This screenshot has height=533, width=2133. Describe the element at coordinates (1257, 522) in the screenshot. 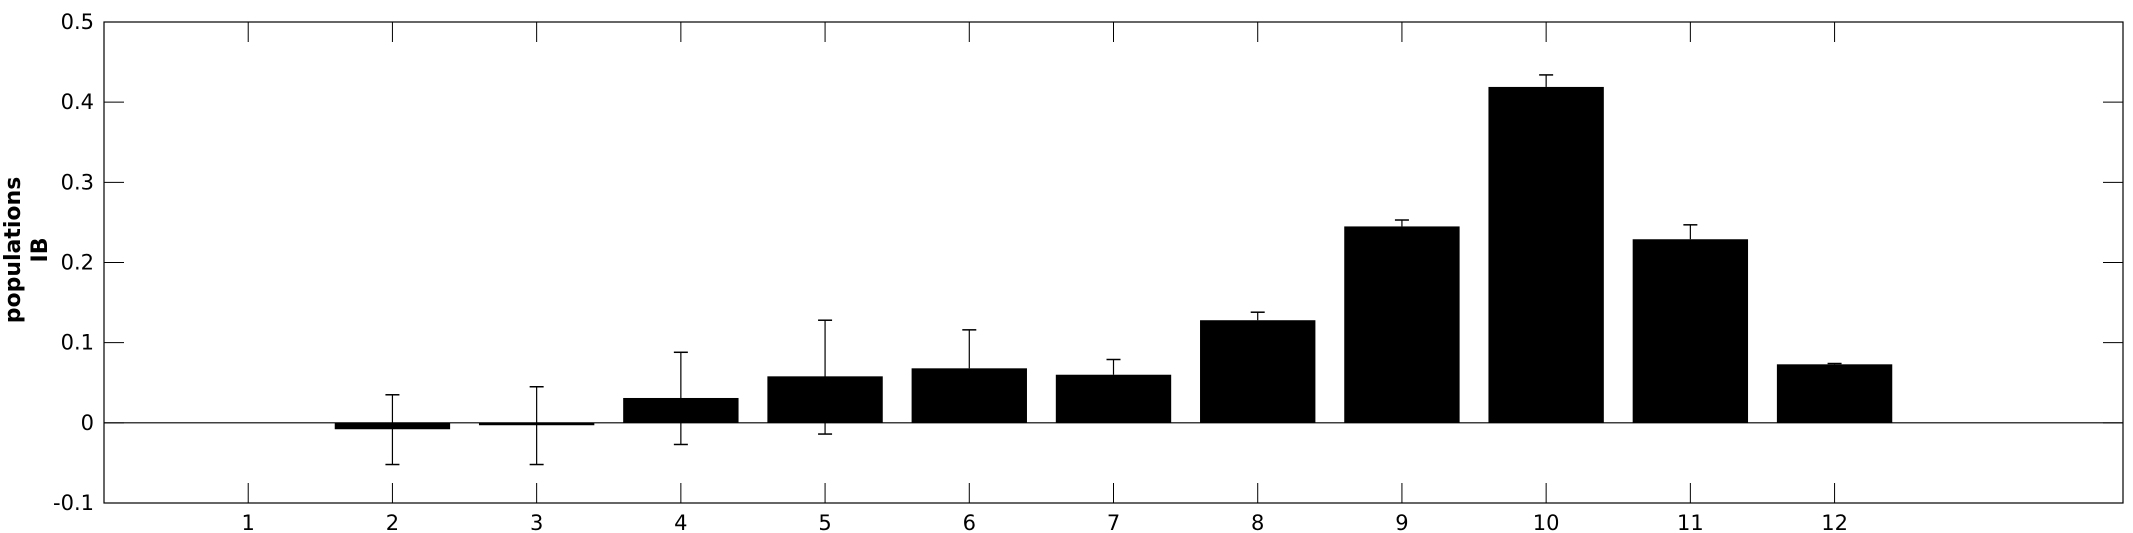

I see `x-tick-label: 8` at that location.